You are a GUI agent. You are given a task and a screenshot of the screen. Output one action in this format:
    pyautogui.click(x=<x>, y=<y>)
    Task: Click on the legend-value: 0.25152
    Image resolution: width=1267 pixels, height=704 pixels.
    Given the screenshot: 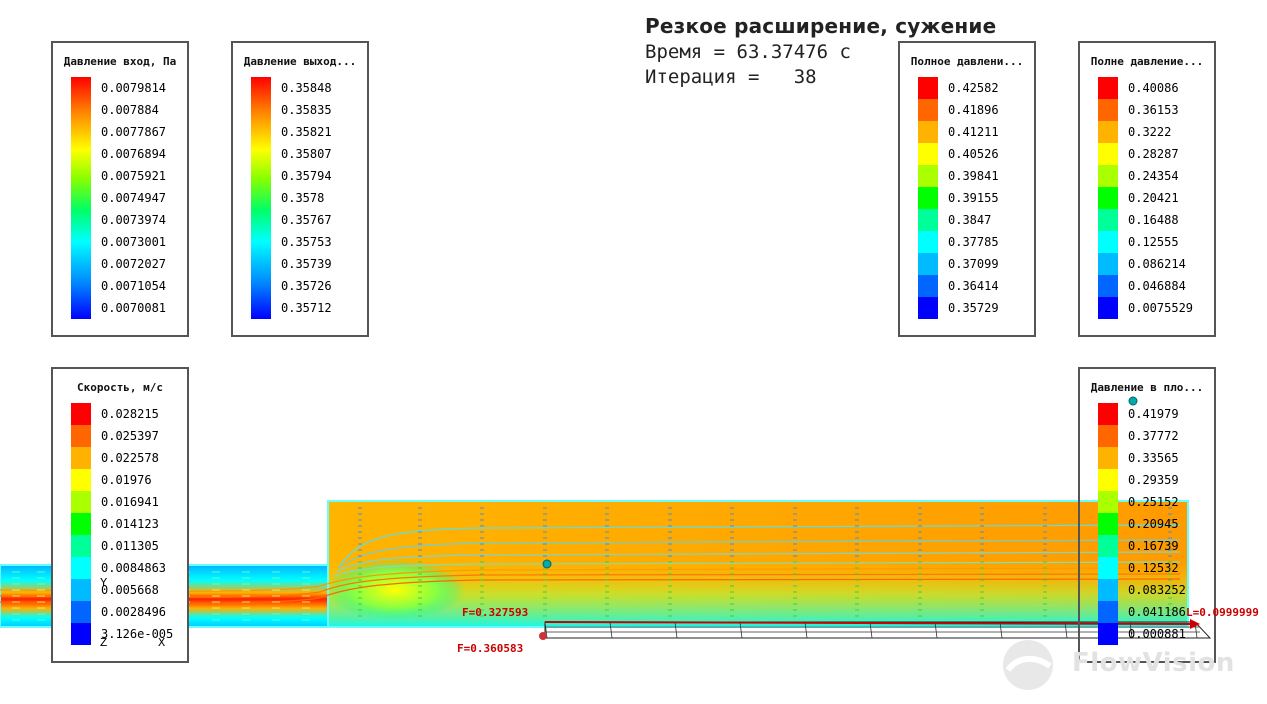 What is the action you would take?
    pyautogui.click(x=1153, y=502)
    